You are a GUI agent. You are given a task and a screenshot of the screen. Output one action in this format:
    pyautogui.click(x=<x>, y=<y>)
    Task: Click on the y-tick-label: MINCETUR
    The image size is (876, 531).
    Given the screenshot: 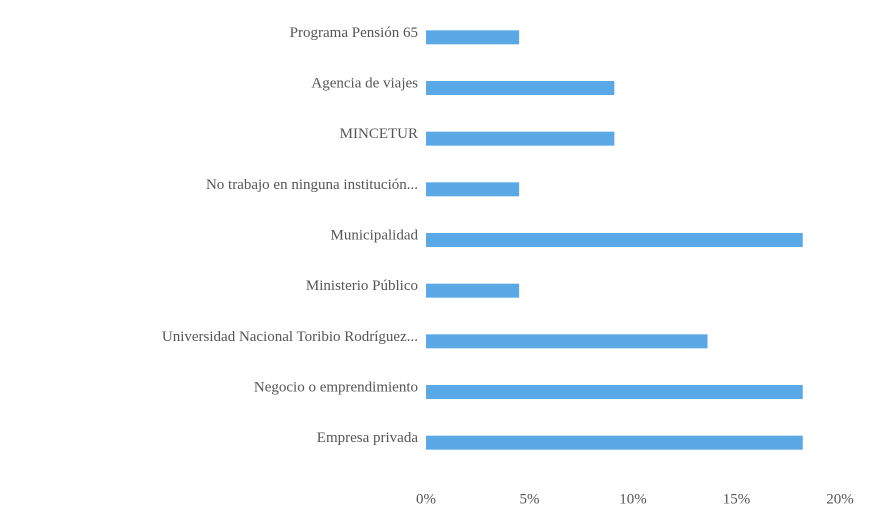 What is the action you would take?
    pyautogui.click(x=379, y=134)
    